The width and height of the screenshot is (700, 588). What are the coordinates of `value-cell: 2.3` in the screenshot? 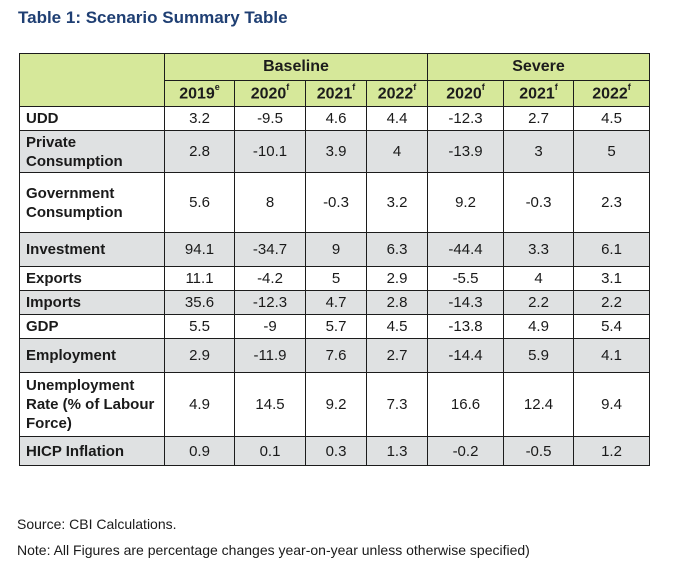 It's located at (611, 202).